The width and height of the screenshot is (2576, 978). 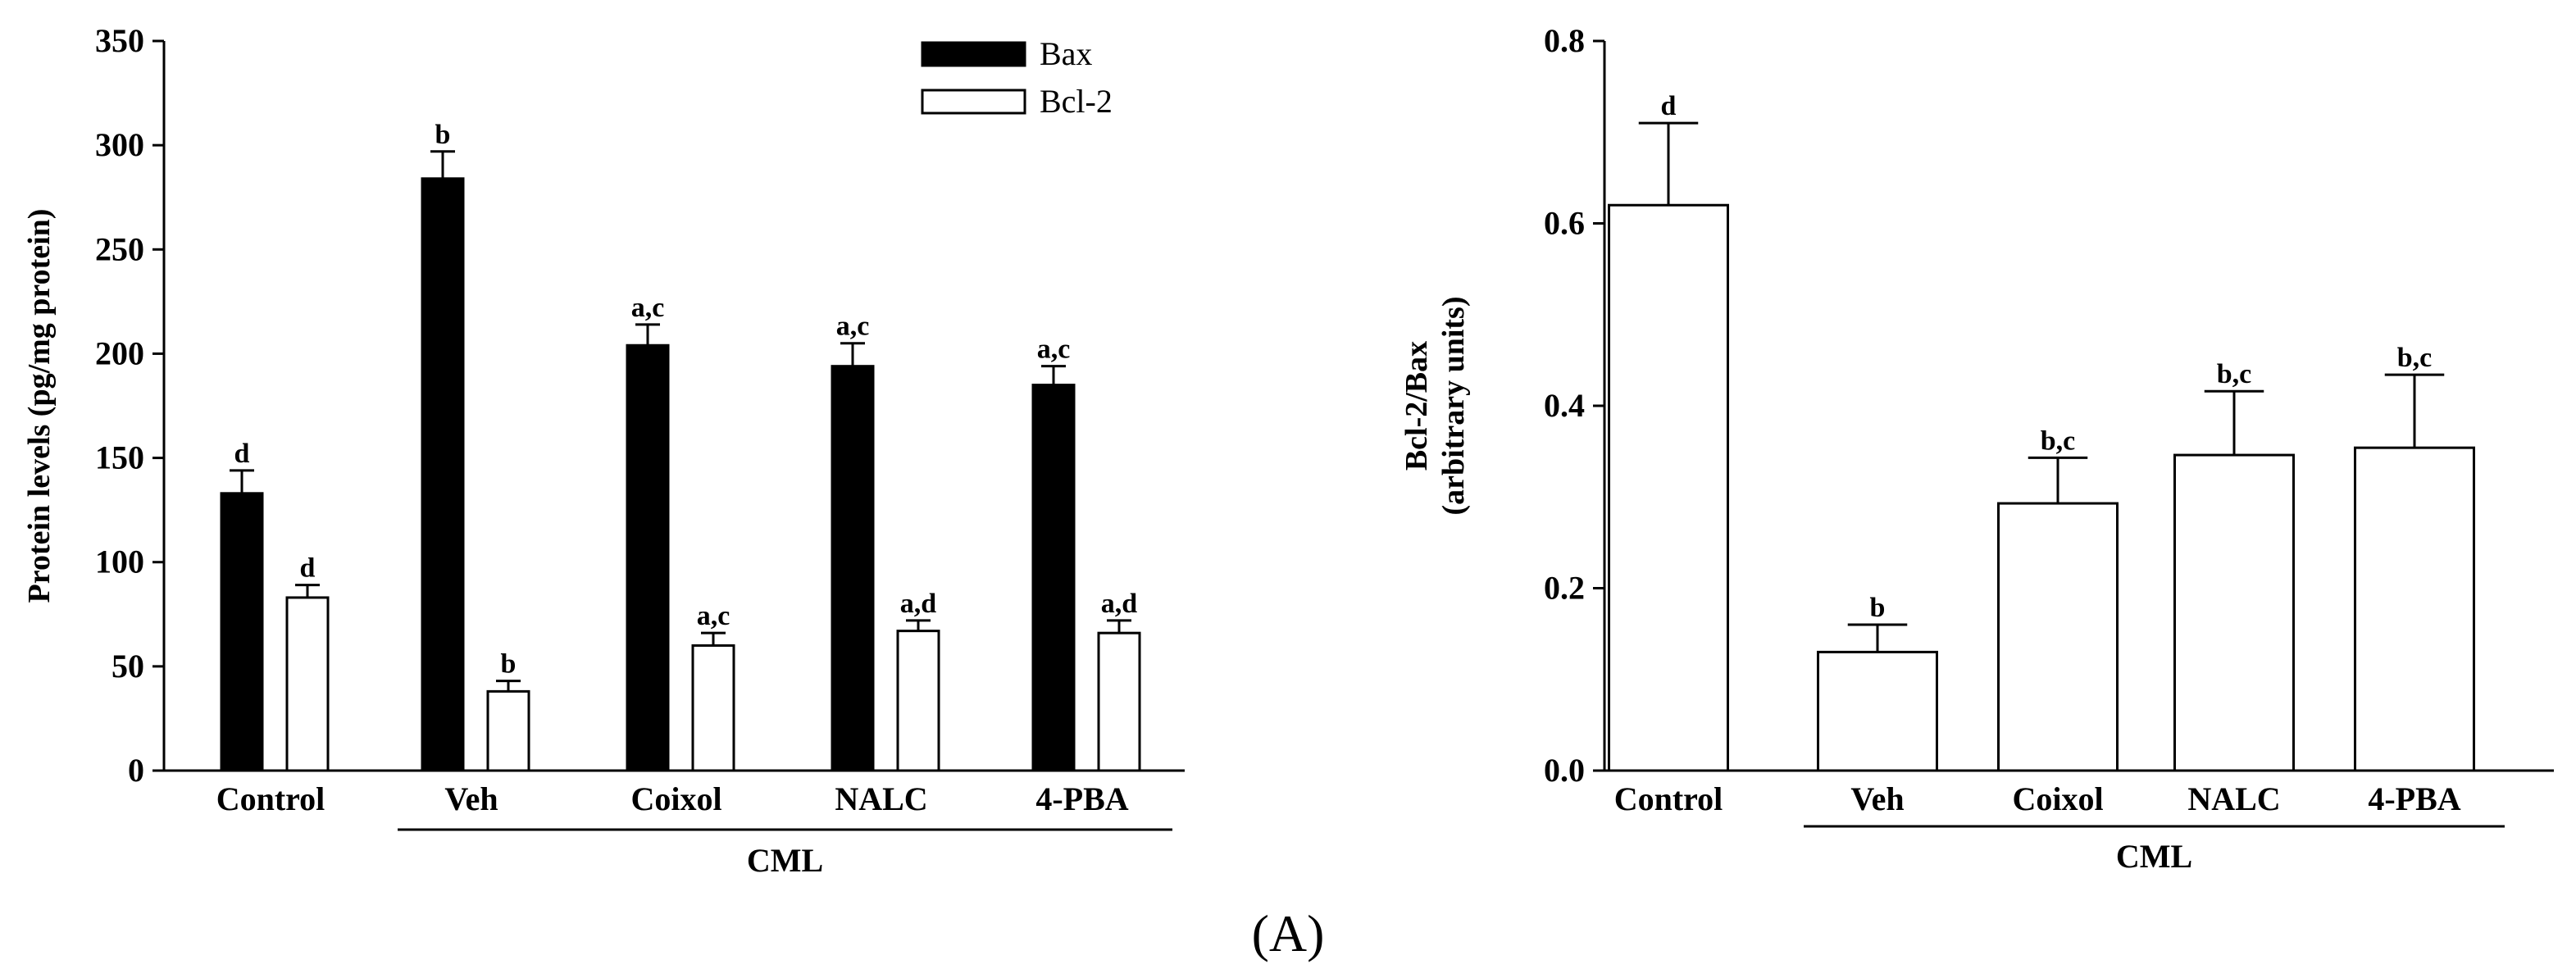 I want to click on y-tick-label: 0.0, so click(x=1565, y=770).